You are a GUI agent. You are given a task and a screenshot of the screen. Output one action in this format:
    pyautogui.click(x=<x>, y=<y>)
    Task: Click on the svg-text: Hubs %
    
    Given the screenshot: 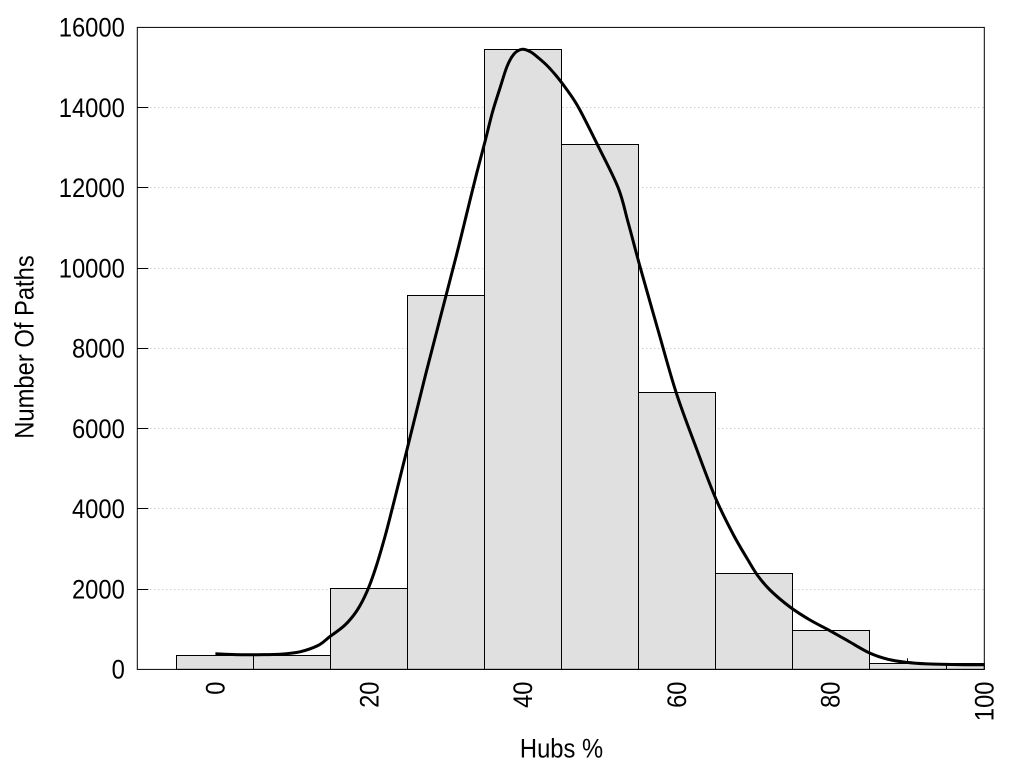 What is the action you would take?
    pyautogui.click(x=561, y=749)
    